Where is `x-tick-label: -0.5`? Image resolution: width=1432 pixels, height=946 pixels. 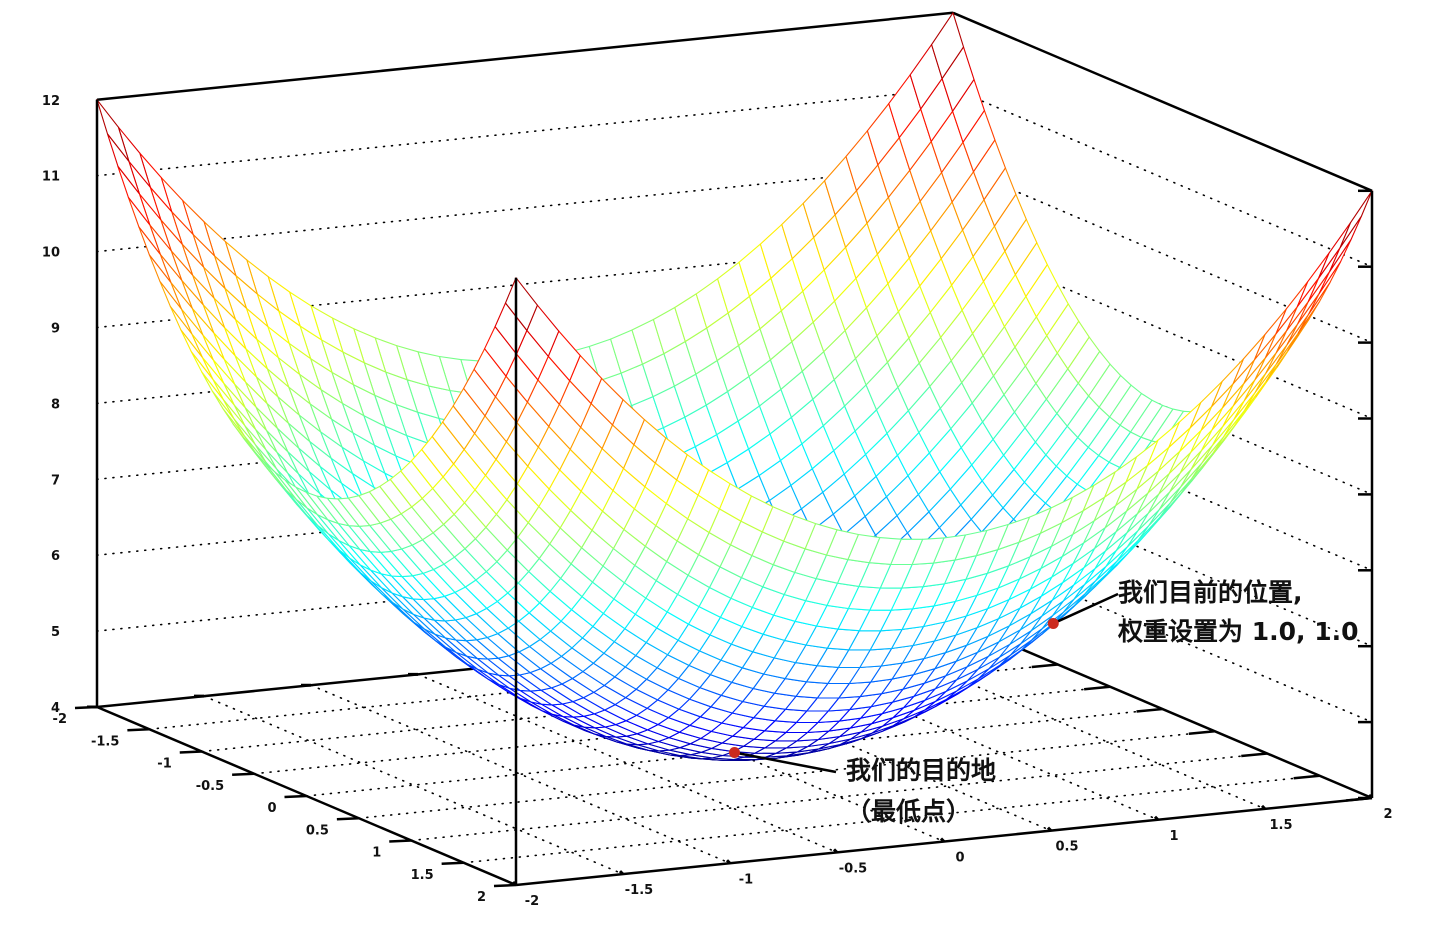 x-tick-label: -0.5 is located at coordinates (853, 868).